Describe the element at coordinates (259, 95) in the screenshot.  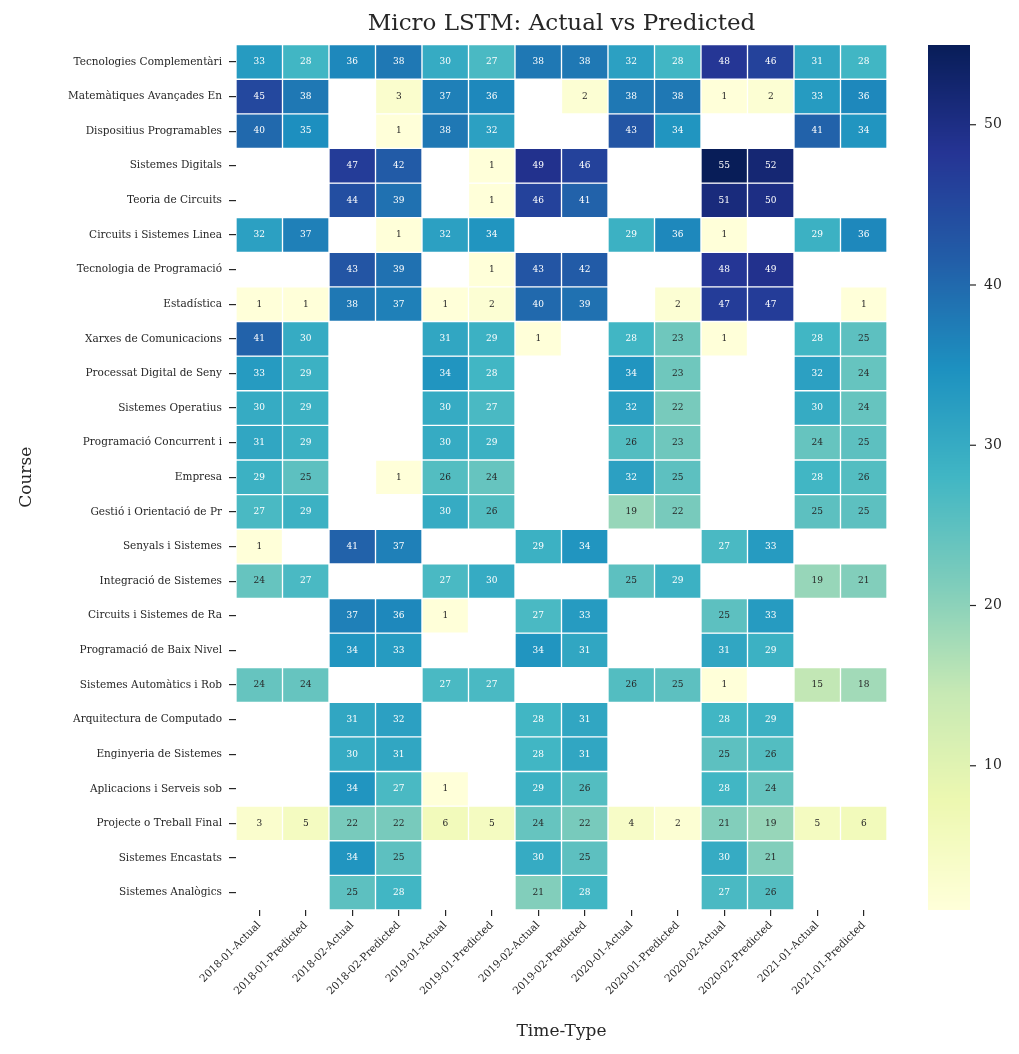
I see `data-label: 45` at that location.